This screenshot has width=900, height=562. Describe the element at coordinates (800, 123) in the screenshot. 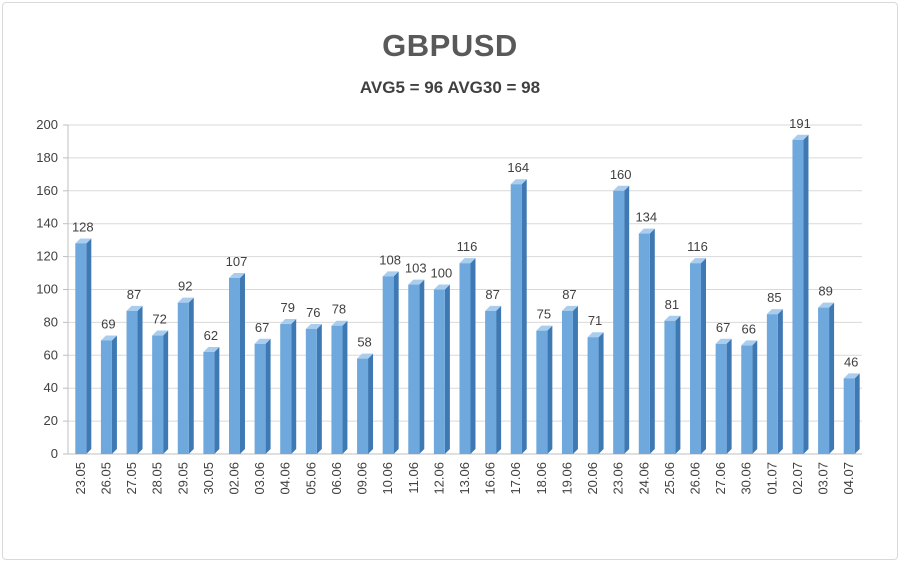

I see `data-label: 191` at that location.